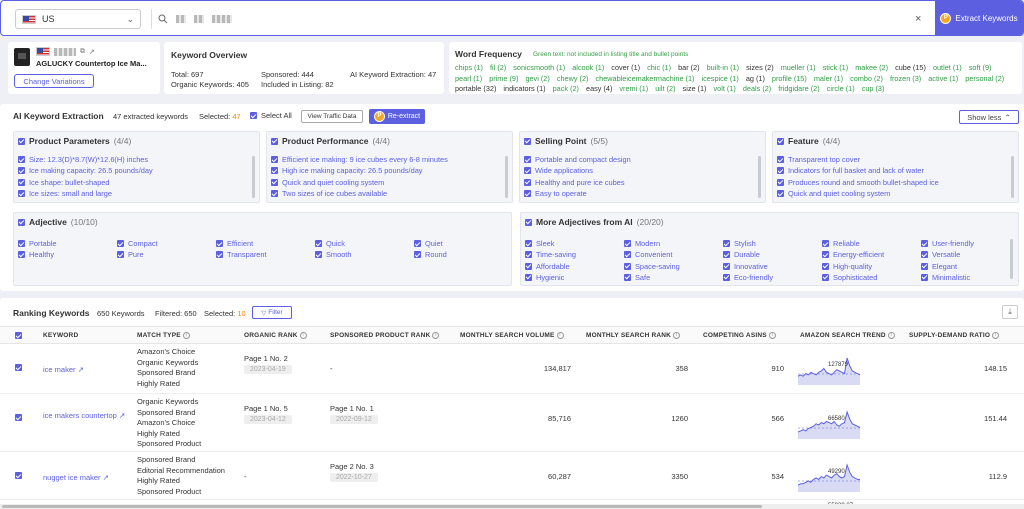 The width and height of the screenshot is (1024, 509). I want to click on panel-item: Easy to operate, so click(577, 193).